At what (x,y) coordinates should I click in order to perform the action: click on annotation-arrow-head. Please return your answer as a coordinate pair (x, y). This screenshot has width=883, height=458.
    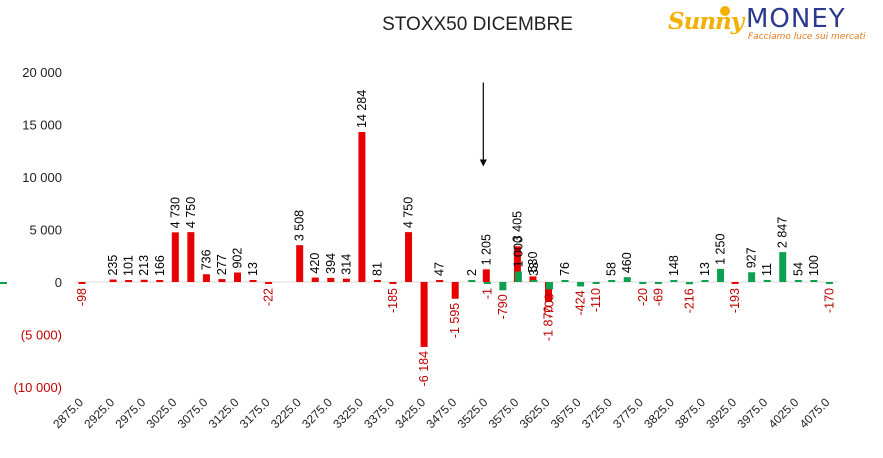
    Looking at the image, I should click on (483, 163).